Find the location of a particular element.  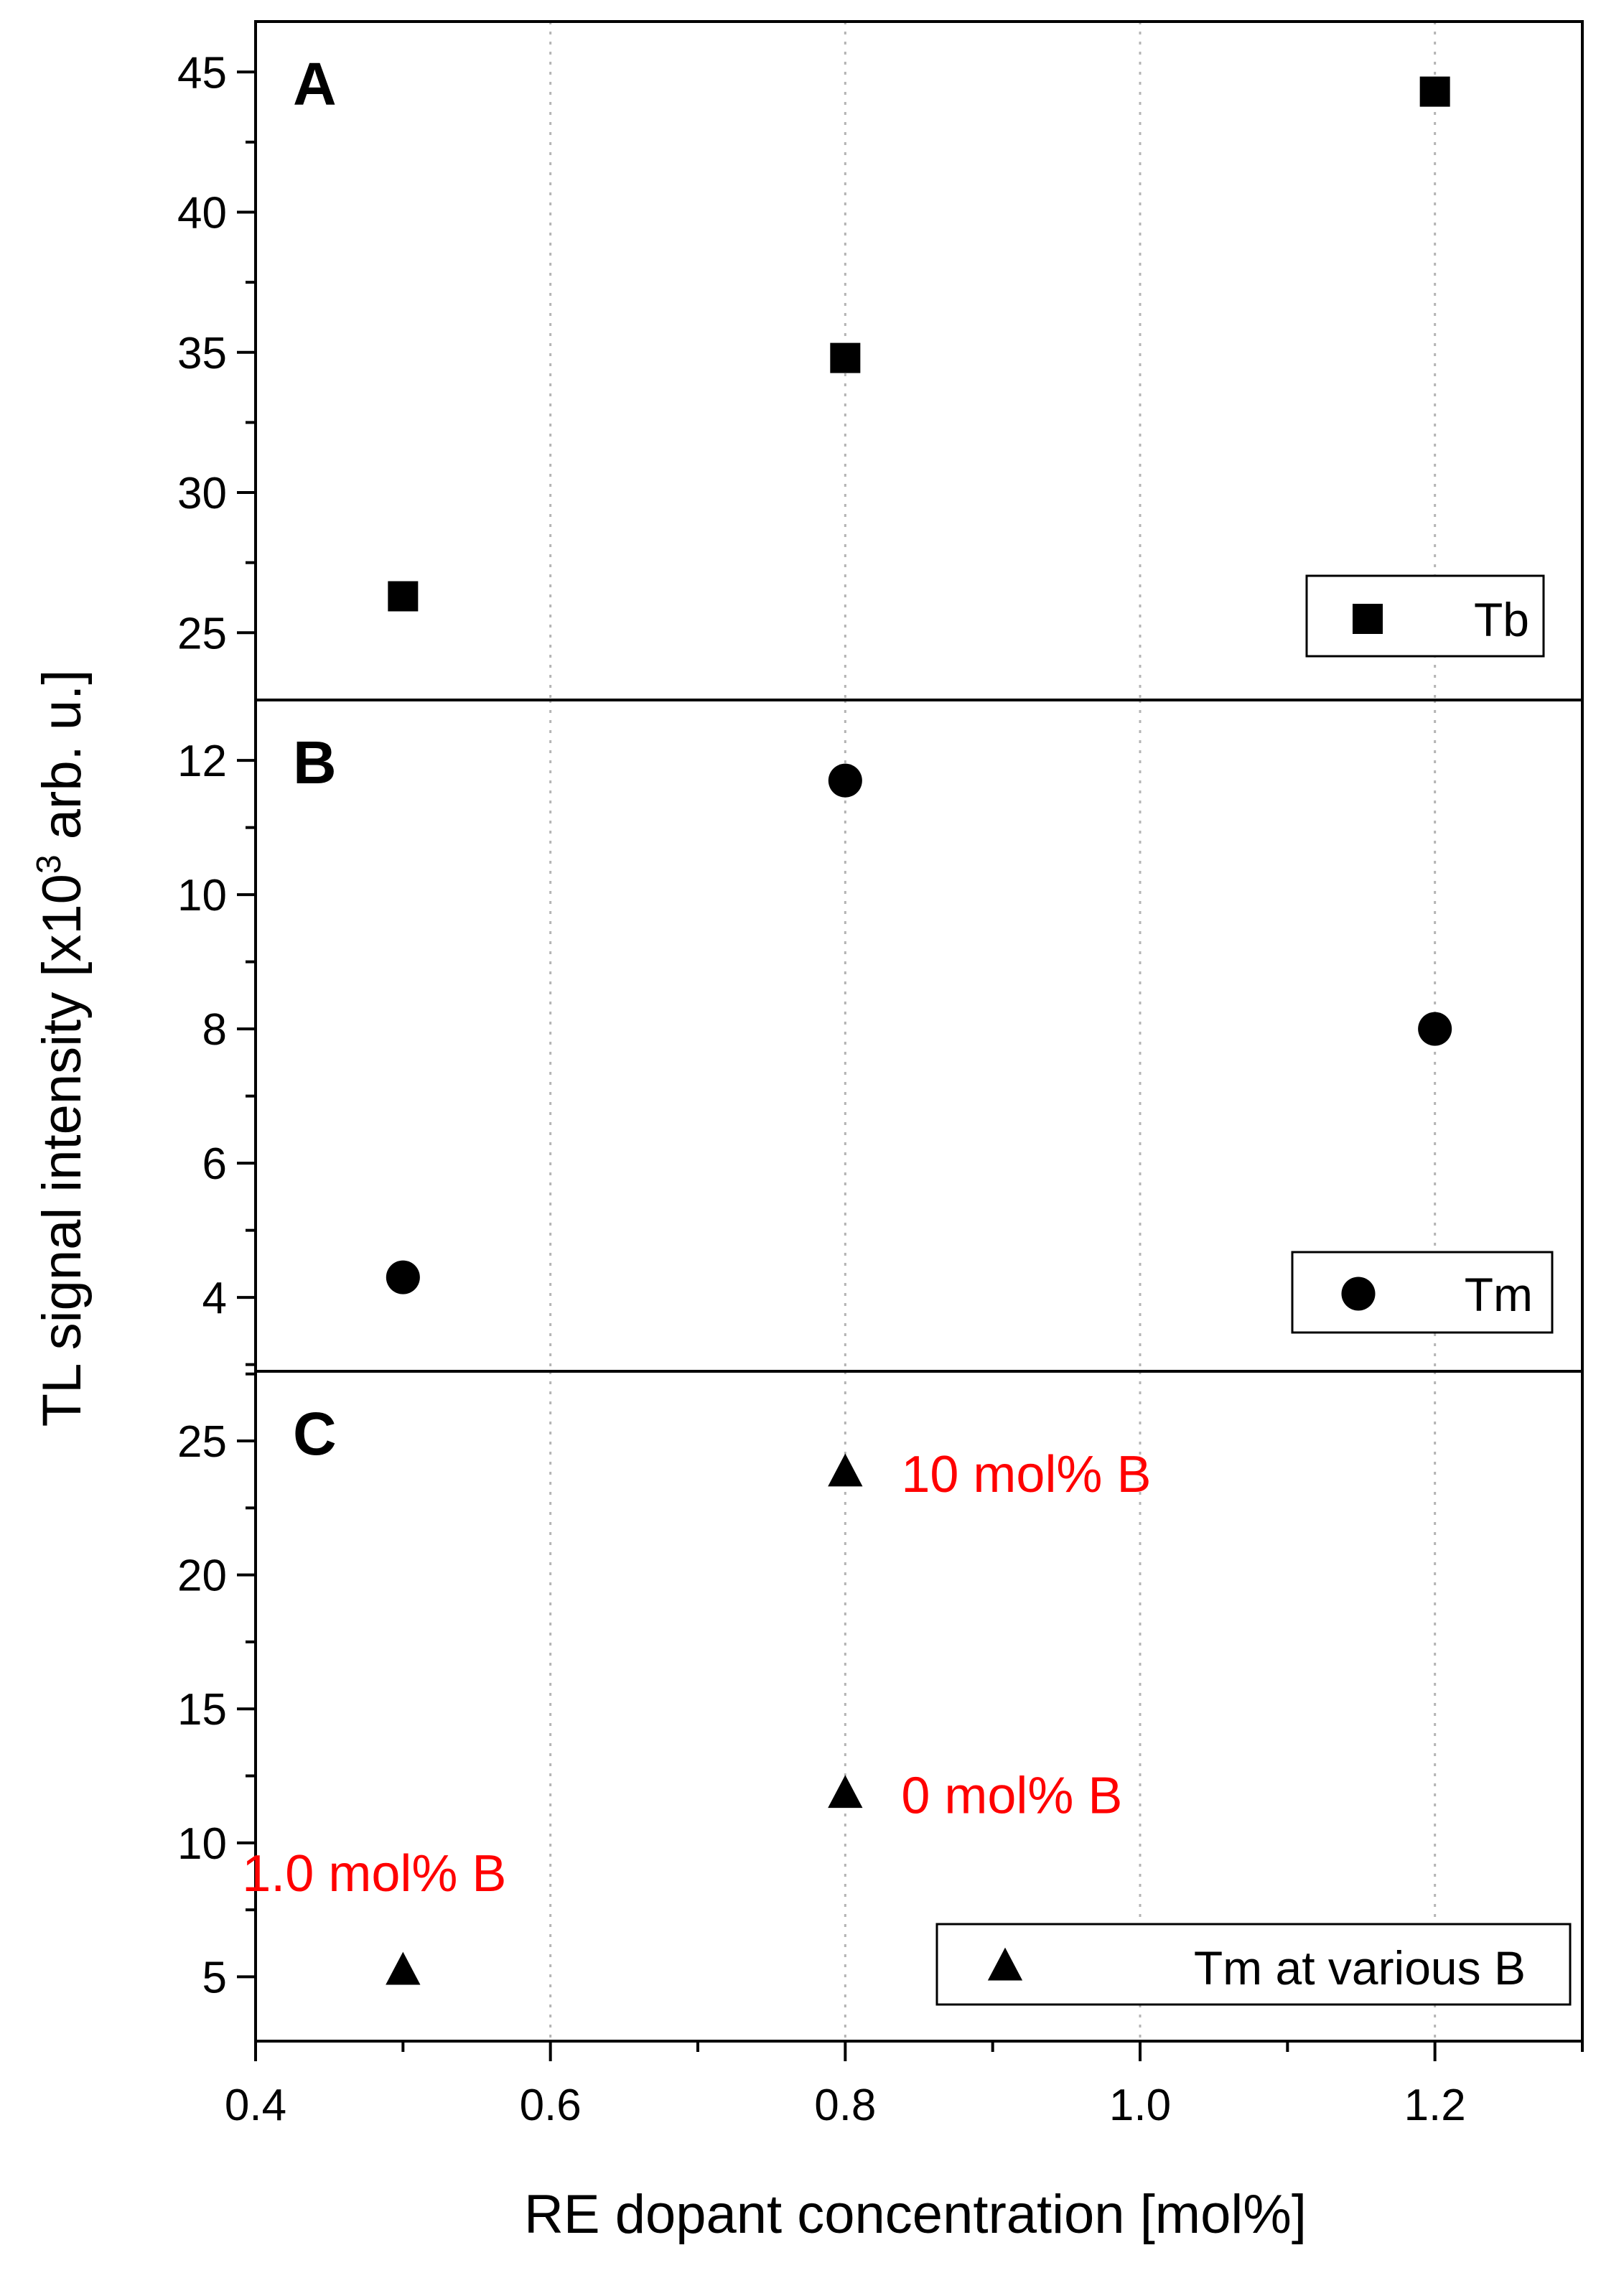

x-tick-label: 0.6 is located at coordinates (551, 2105).